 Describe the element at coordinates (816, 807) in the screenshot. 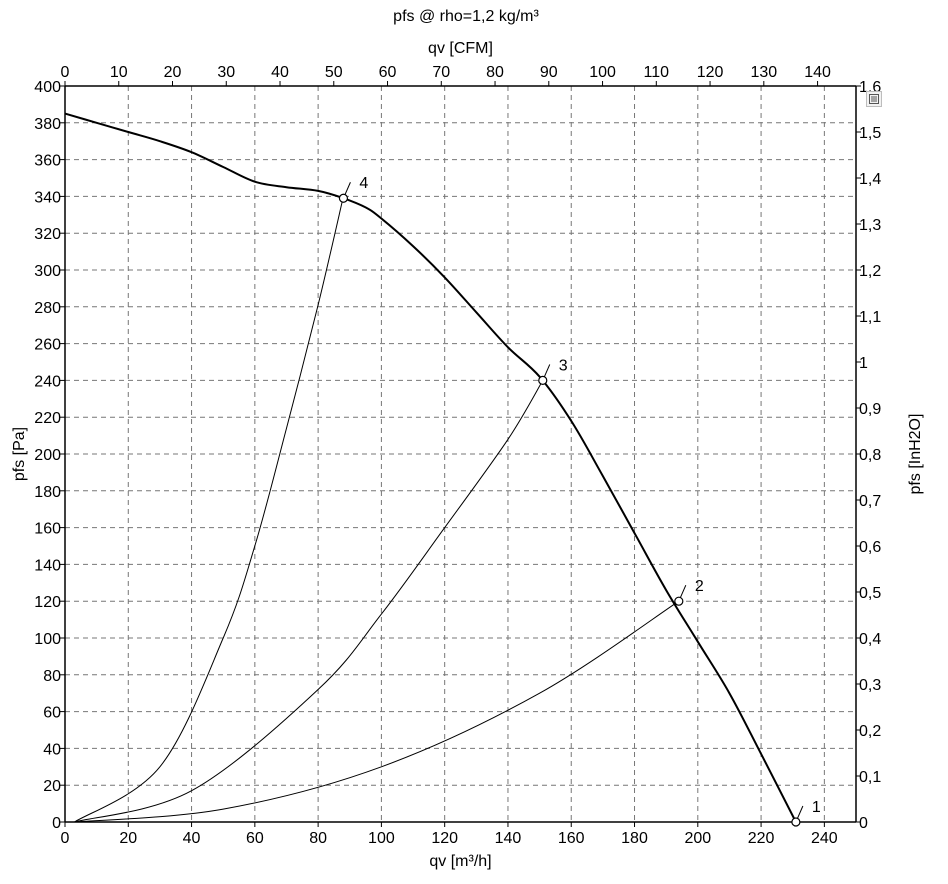

I see `point-label-1: 1` at that location.